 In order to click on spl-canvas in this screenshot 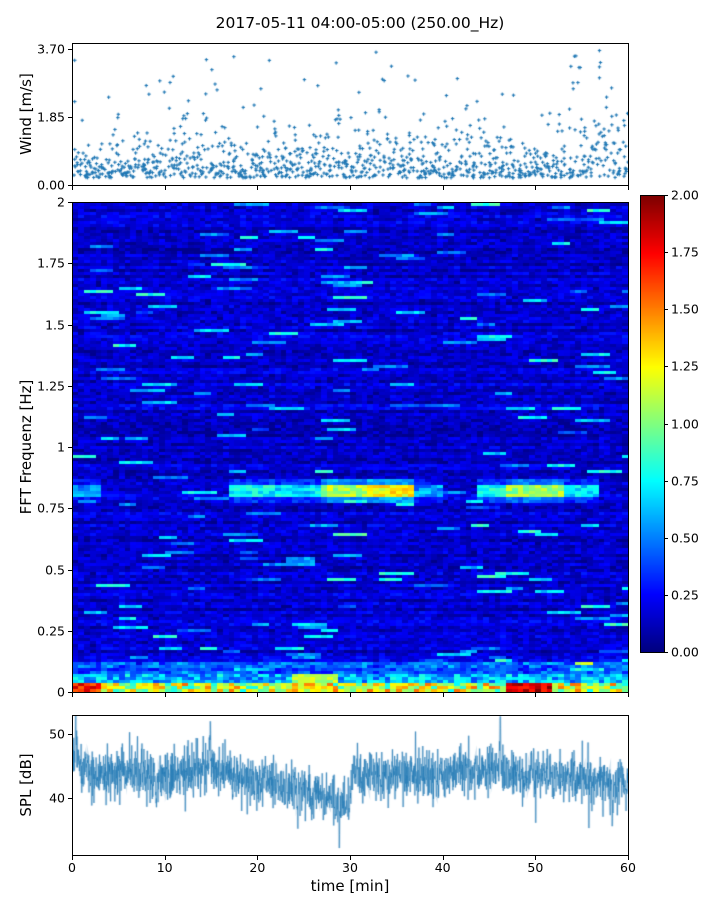, I will do `click(350, 785)`.